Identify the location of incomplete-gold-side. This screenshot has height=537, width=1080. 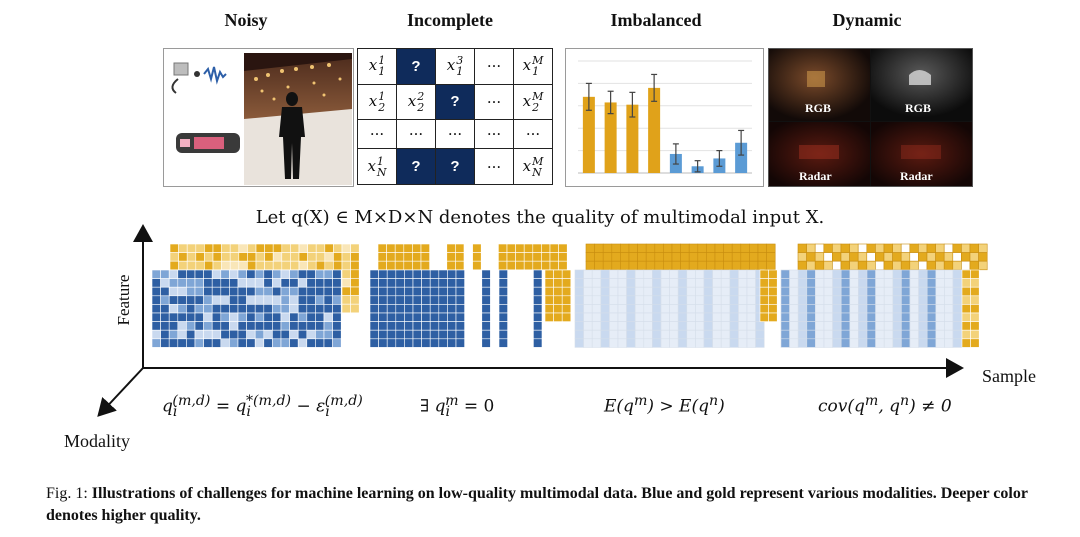
(558, 295).